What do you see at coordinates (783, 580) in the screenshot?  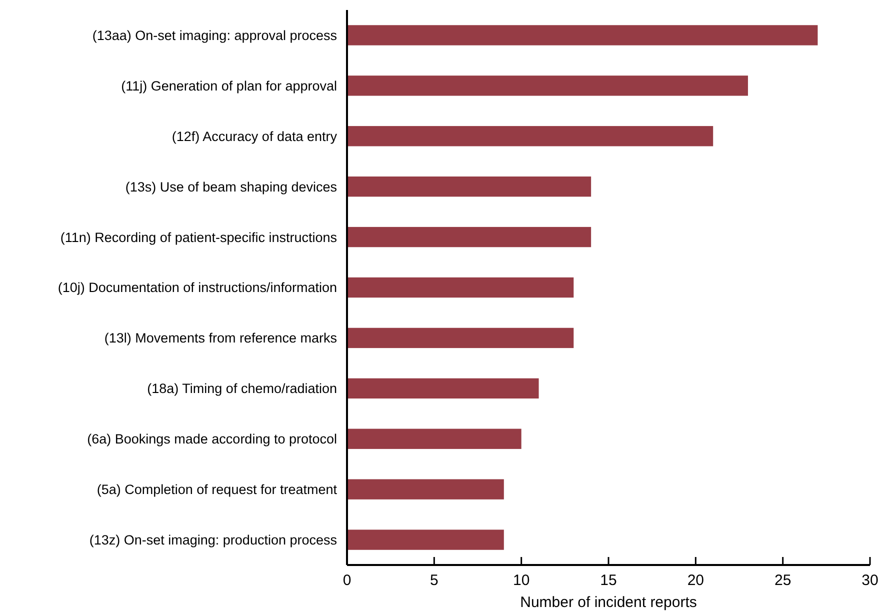 I see `x-tick-label: 25` at bounding box center [783, 580].